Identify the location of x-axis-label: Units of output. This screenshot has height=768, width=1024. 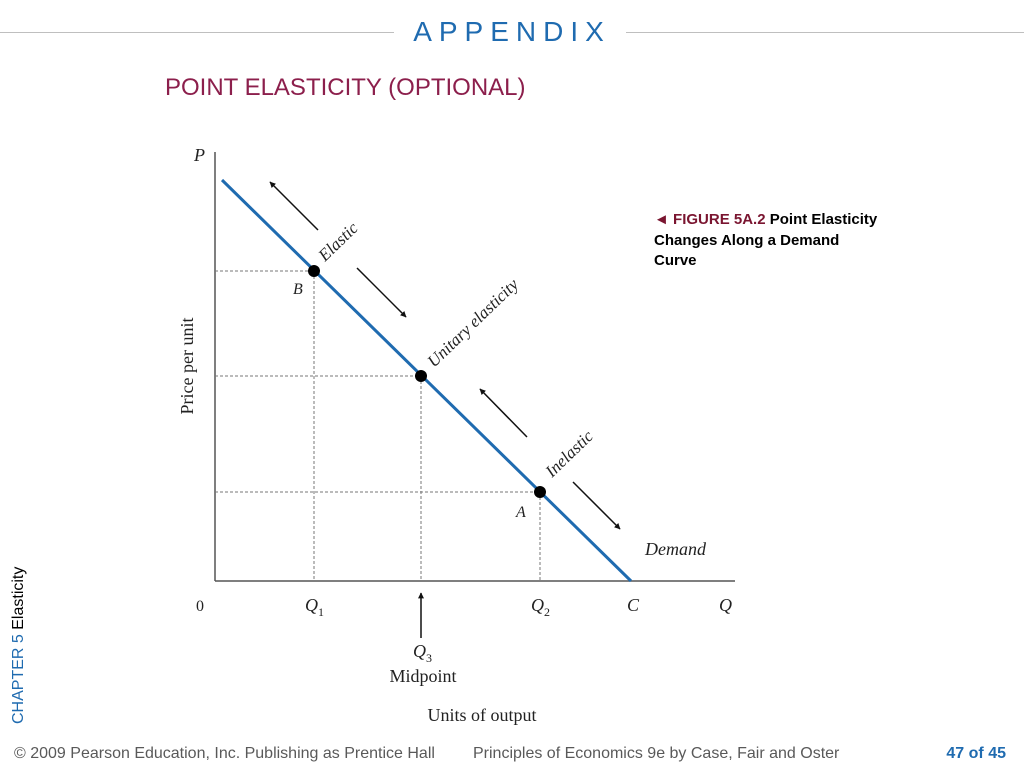
(481, 715).